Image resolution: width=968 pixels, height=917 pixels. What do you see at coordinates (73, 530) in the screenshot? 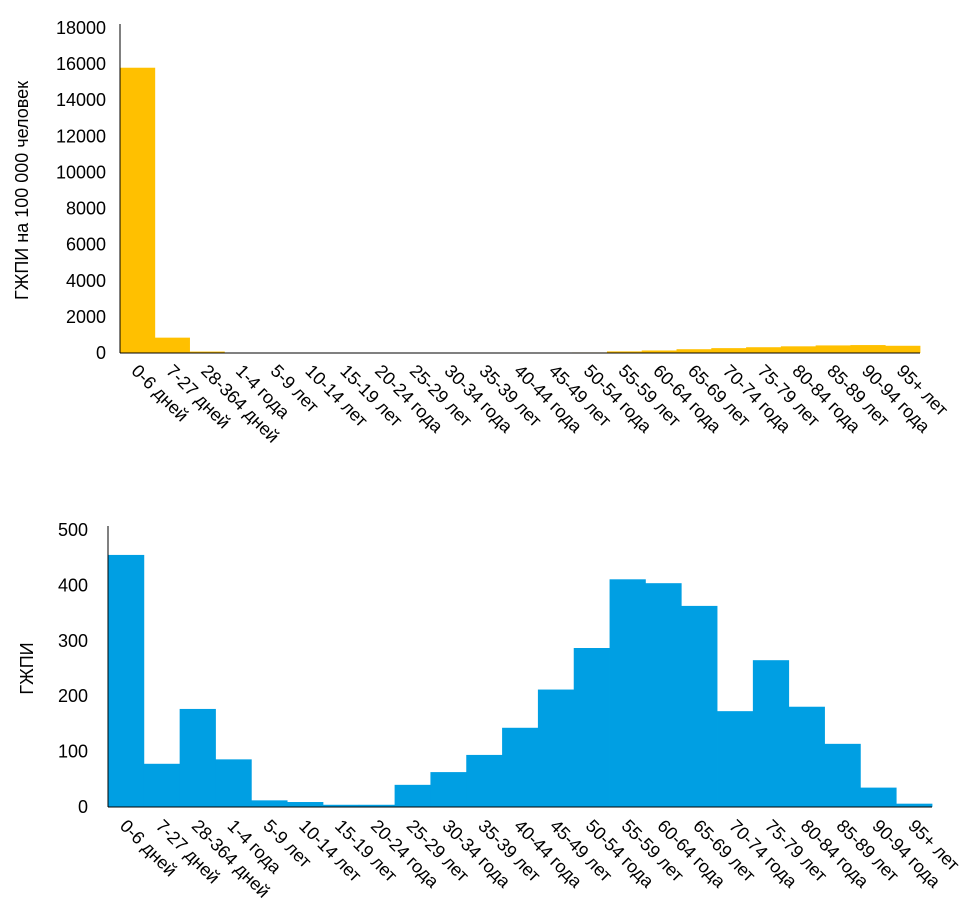
I see `y-tick-label: 500` at bounding box center [73, 530].